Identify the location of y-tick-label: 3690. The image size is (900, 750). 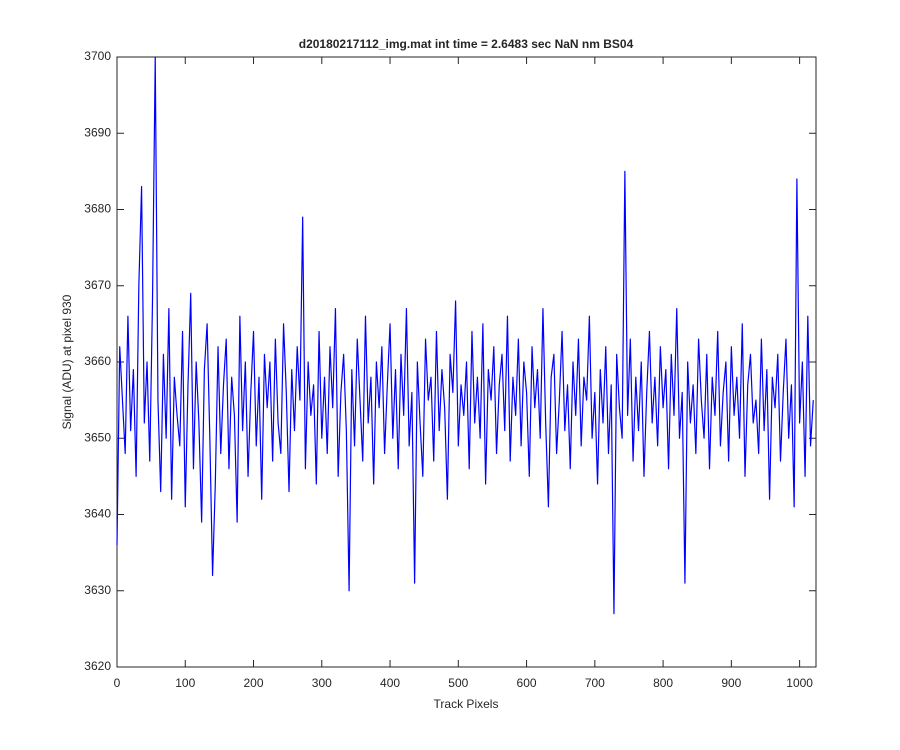
(97, 132).